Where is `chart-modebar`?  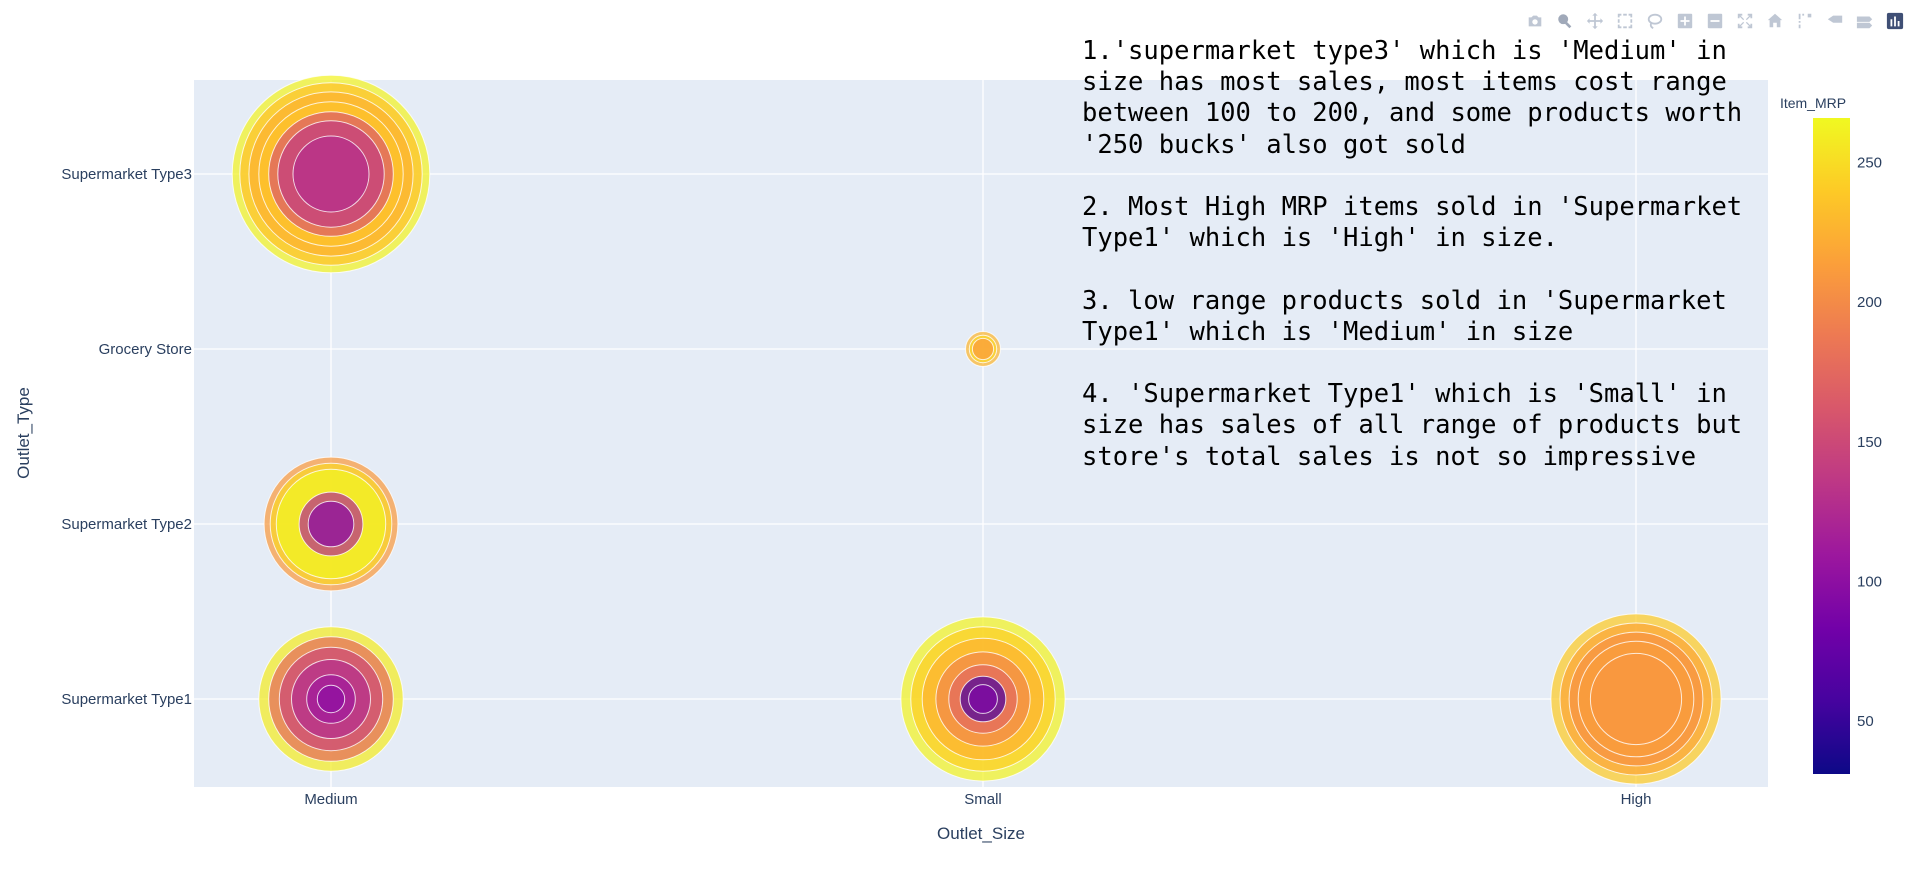 chart-modebar is located at coordinates (1715, 21).